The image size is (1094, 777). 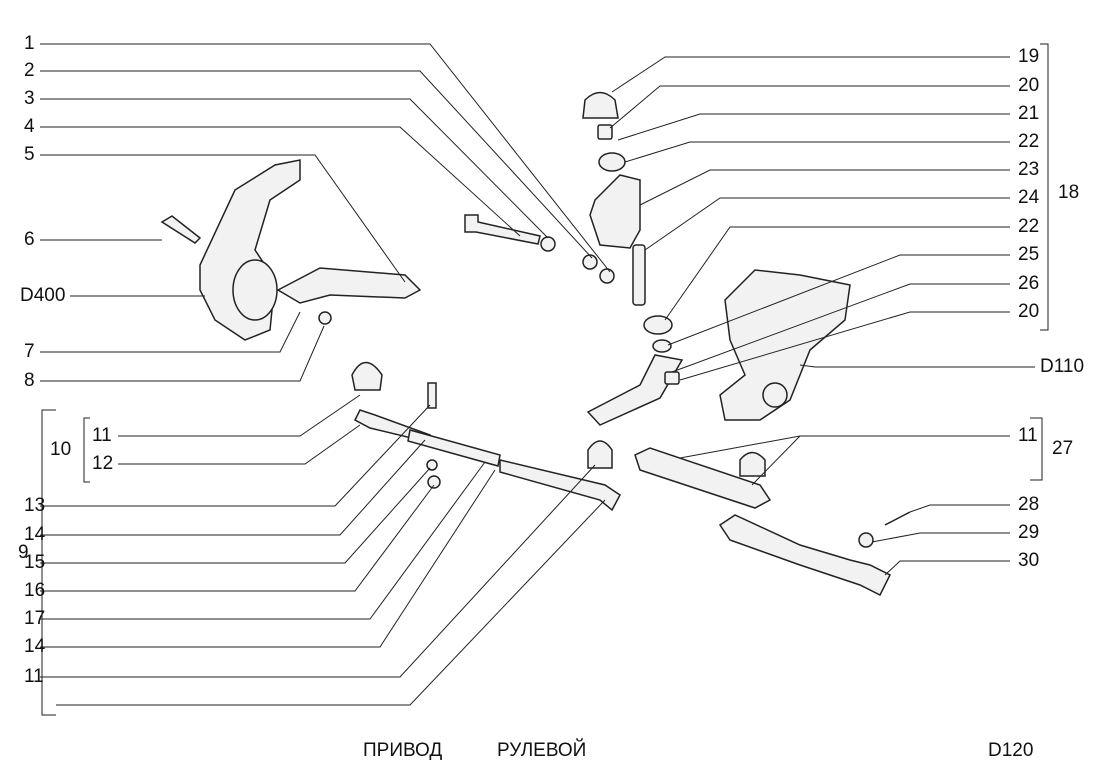 I want to click on callout-right-12: 11, so click(x=1028, y=435).